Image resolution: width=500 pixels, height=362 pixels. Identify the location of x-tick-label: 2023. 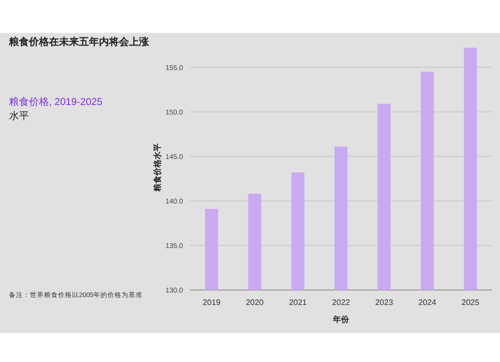
(384, 302).